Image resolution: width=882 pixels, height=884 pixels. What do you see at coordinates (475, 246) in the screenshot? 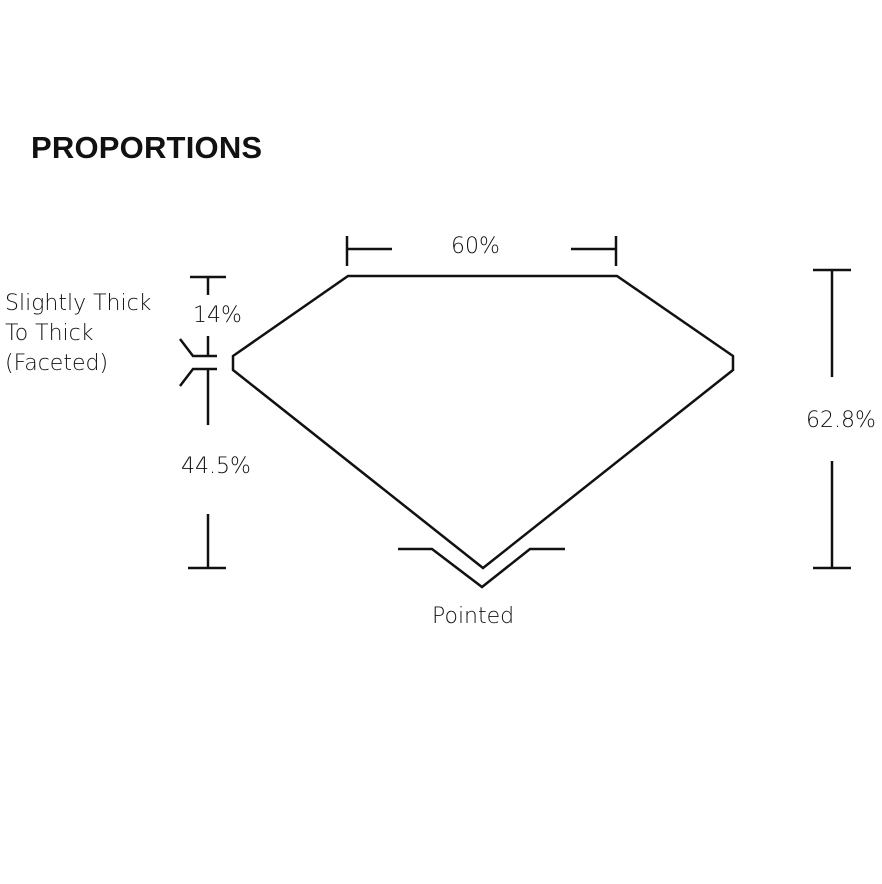
I see `table-label: 60%` at bounding box center [475, 246].